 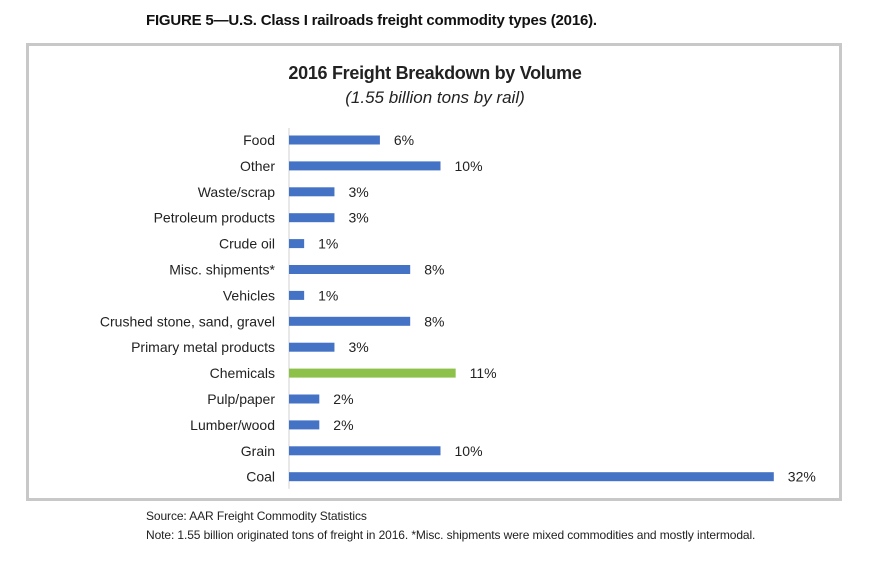 I want to click on bar-misc-shipments, so click(x=350, y=269).